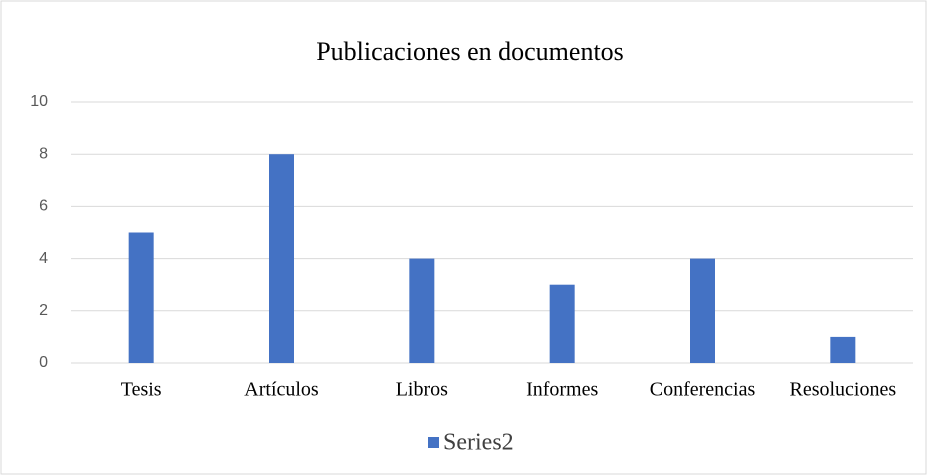  Describe the element at coordinates (470, 51) in the screenshot. I see `chart-title: Publicaciones en documentos` at that location.